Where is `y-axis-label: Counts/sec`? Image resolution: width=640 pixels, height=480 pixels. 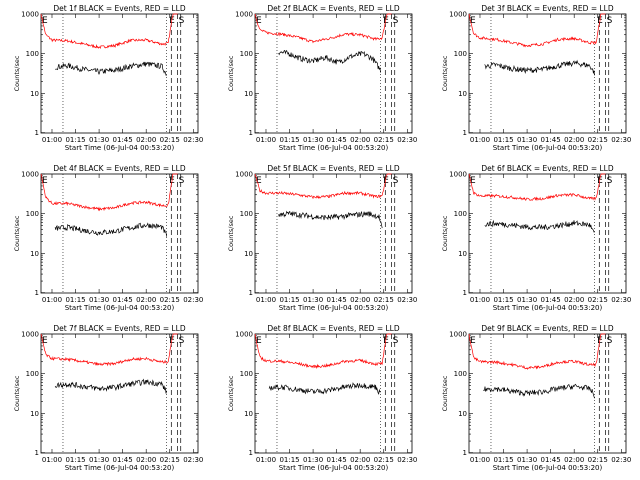 y-axis-label: Counts/sec is located at coordinates (17, 233).